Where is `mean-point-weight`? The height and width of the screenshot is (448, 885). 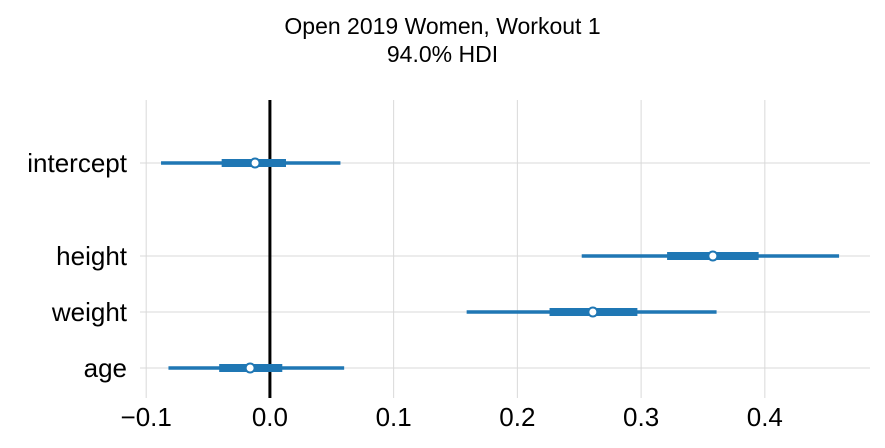
mean-point-weight is located at coordinates (593, 312).